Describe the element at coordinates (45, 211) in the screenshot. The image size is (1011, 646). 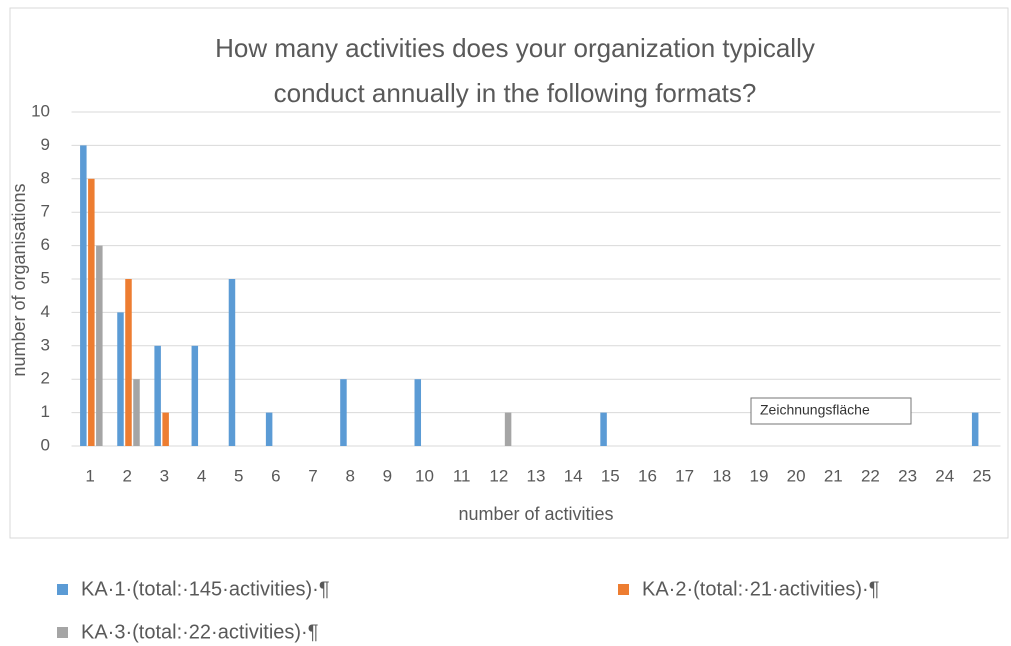
I see `y-tick-label: 7` at that location.